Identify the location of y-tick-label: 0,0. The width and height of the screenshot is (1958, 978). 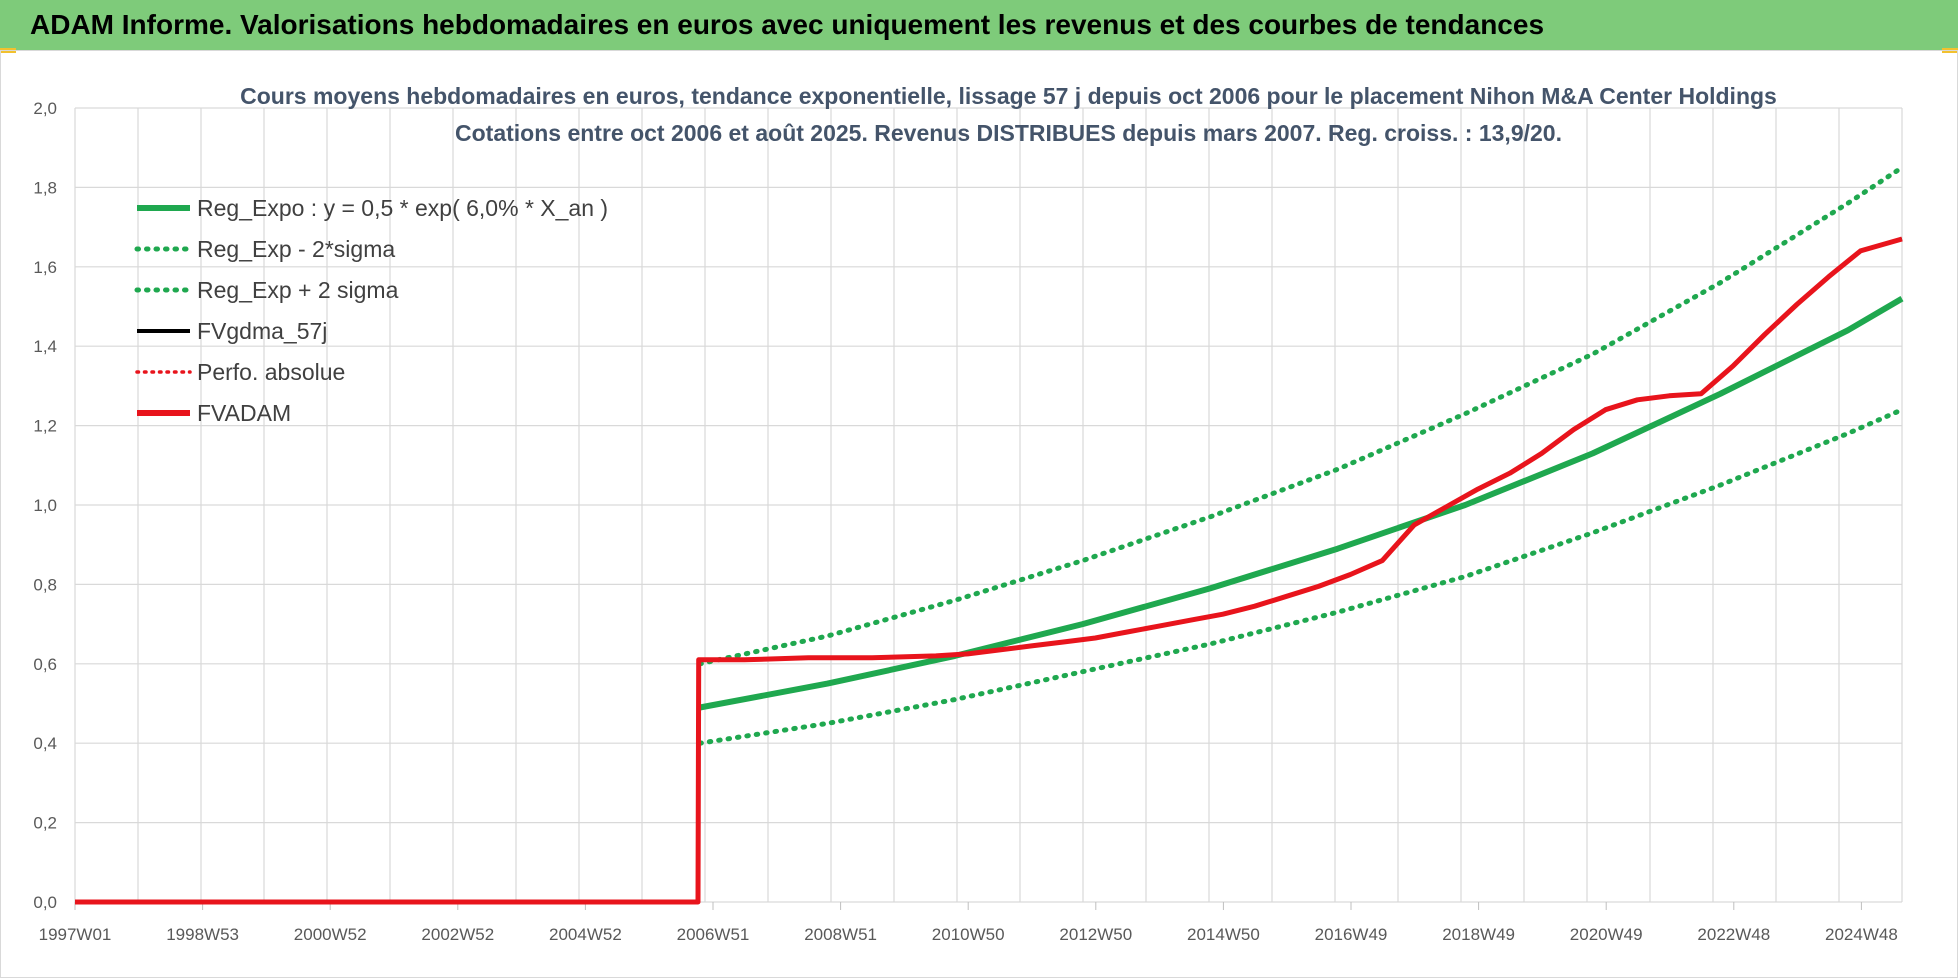
(45, 902).